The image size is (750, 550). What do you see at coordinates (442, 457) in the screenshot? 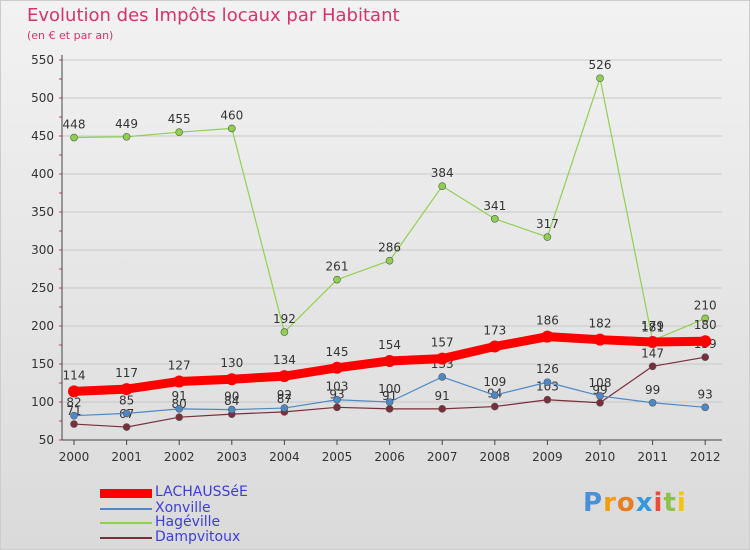
I see `x-tick-label: 2007` at bounding box center [442, 457].